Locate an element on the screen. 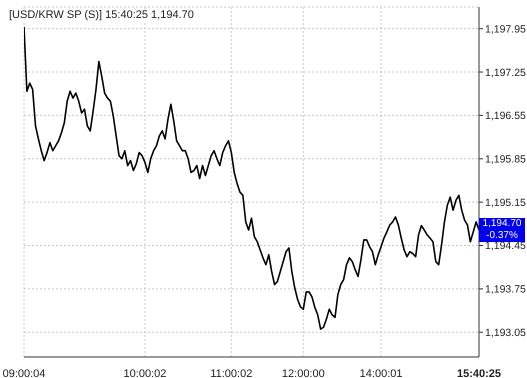 The image size is (527, 378). y-tick-label: 1,193.75 is located at coordinates (505, 290).